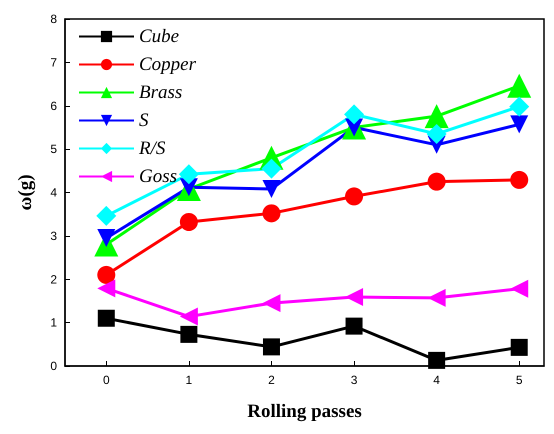 The width and height of the screenshot is (554, 434). Describe the element at coordinates (54, 19) in the screenshot. I see `y-tick-label: 8` at that location.